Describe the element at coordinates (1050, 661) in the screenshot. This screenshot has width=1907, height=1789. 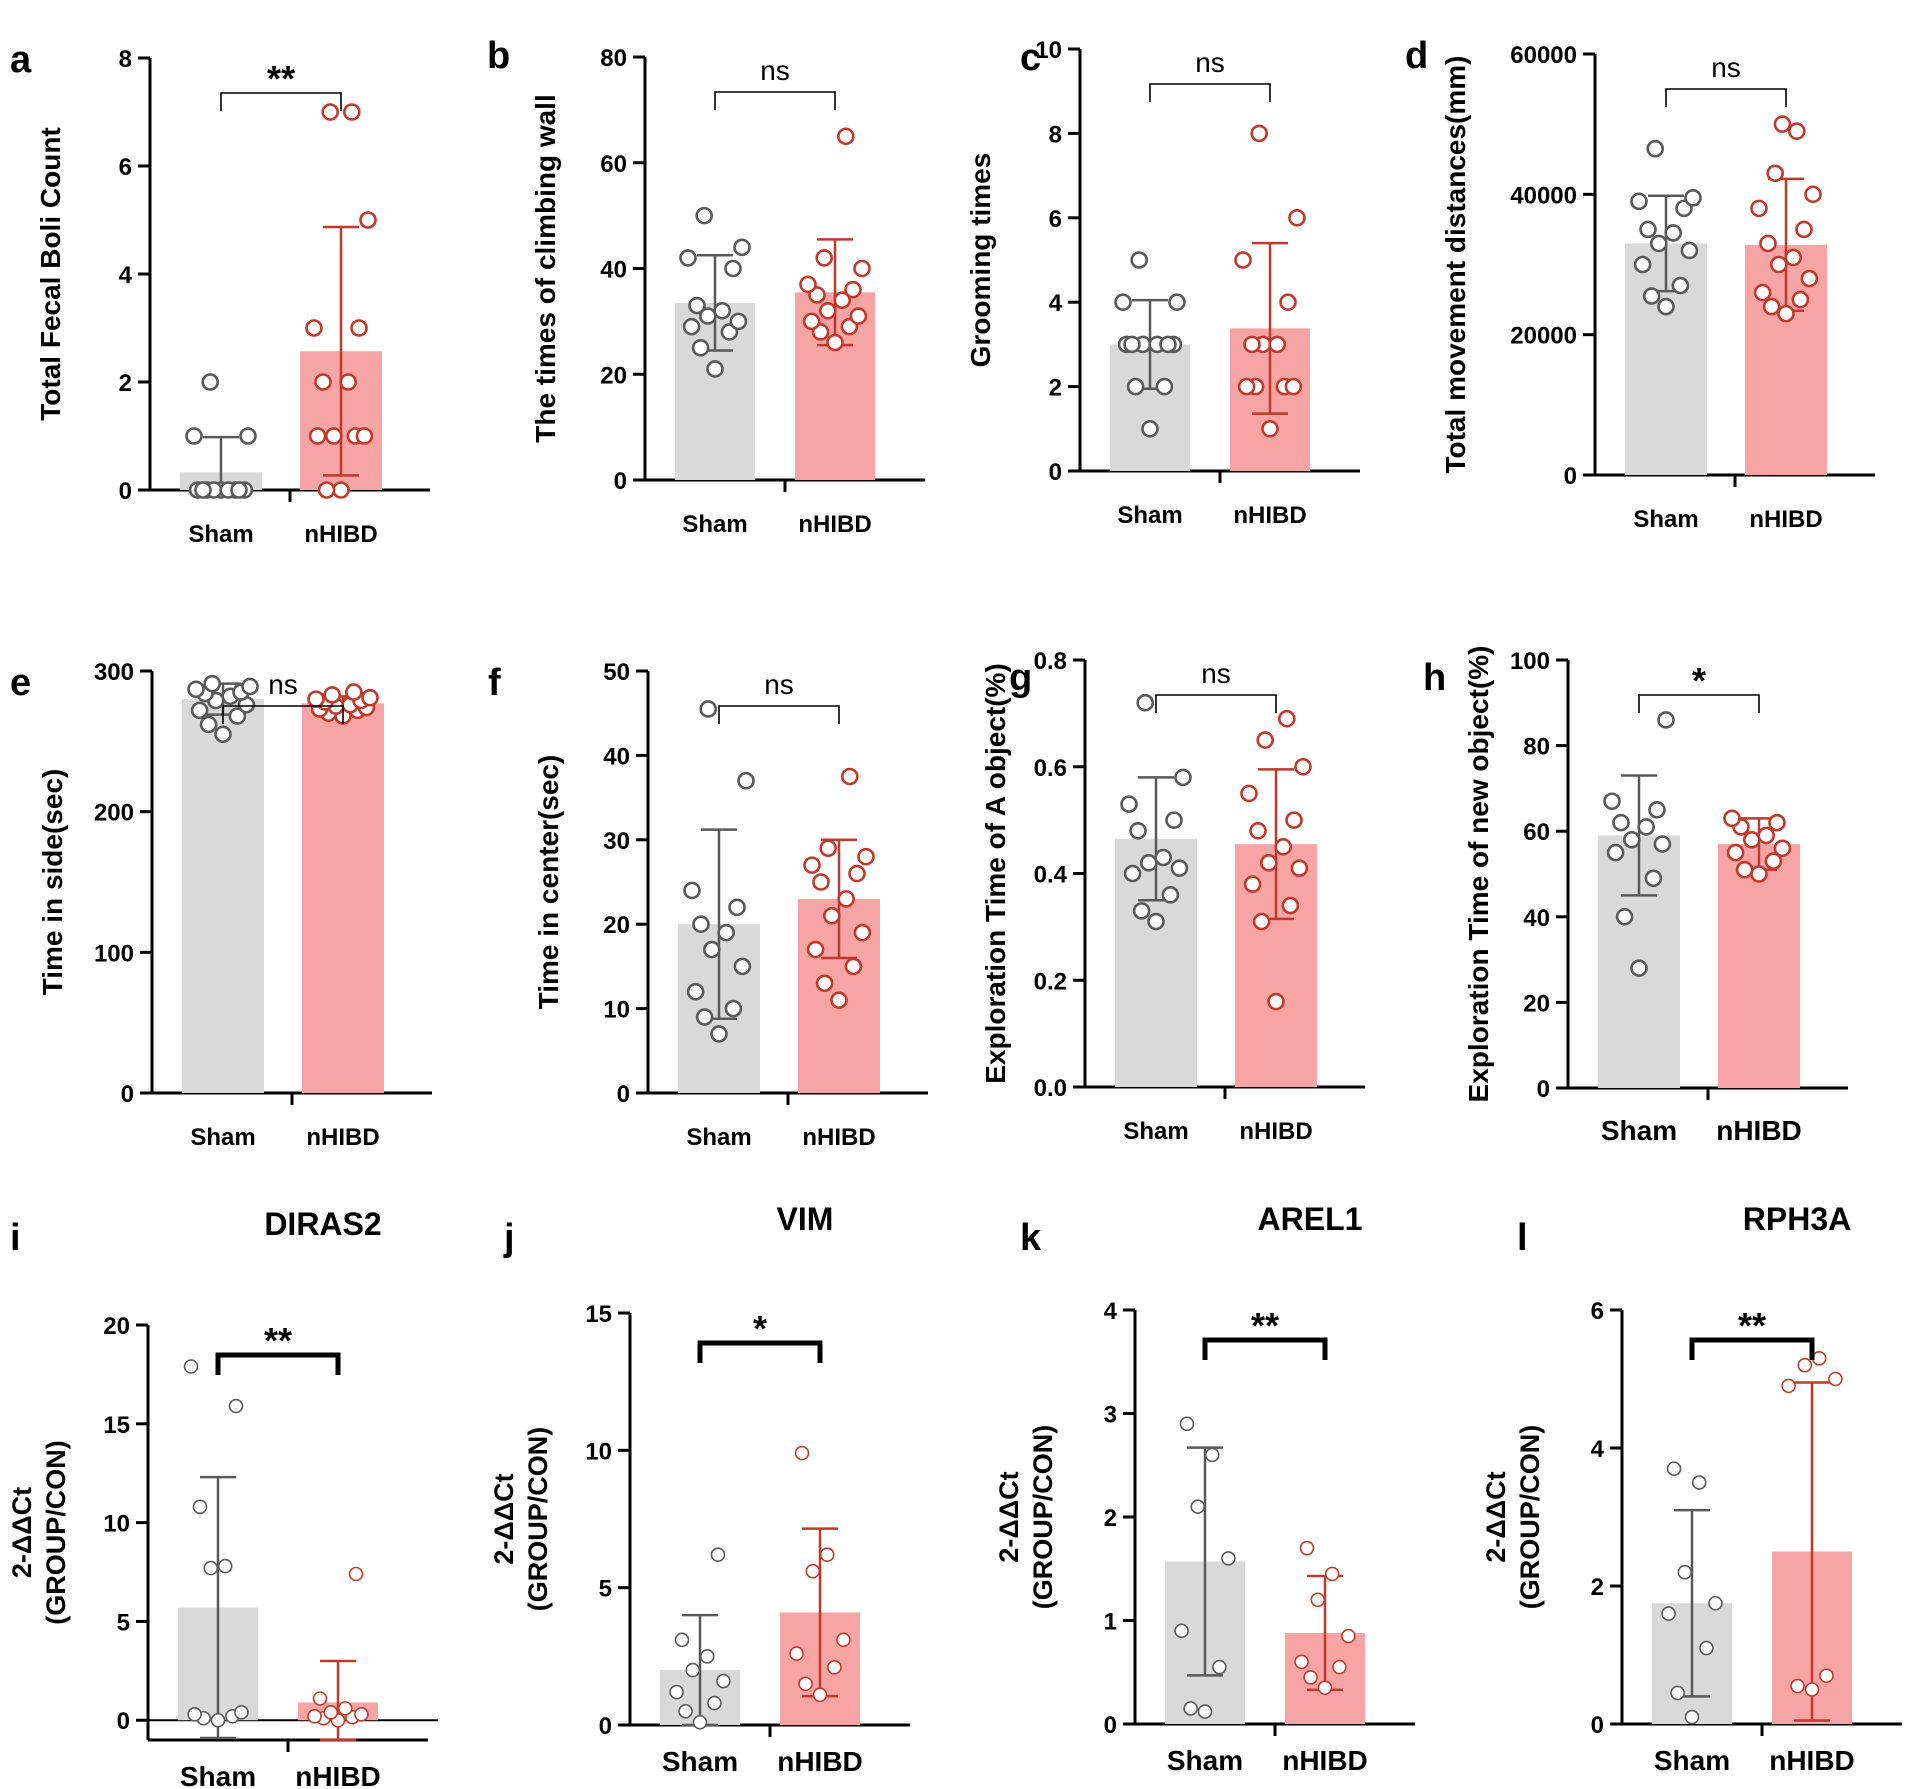
I see `y-tick-label: 0.8` at that location.